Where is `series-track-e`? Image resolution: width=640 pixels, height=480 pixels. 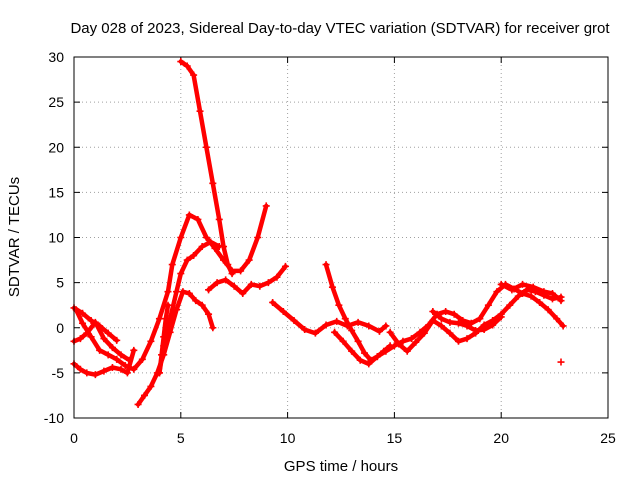
series-track-e is located at coordinates (175, 348).